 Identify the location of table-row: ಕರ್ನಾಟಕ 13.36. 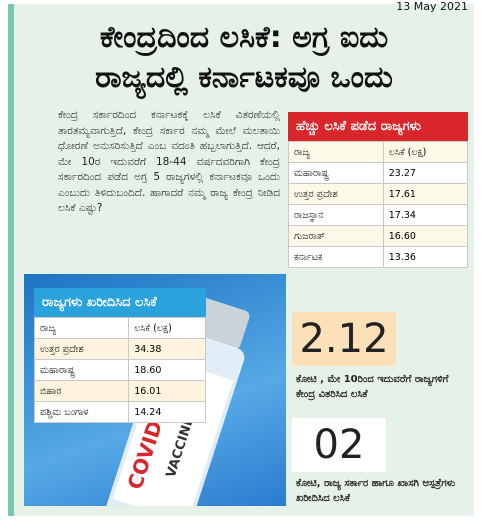
(378, 257).